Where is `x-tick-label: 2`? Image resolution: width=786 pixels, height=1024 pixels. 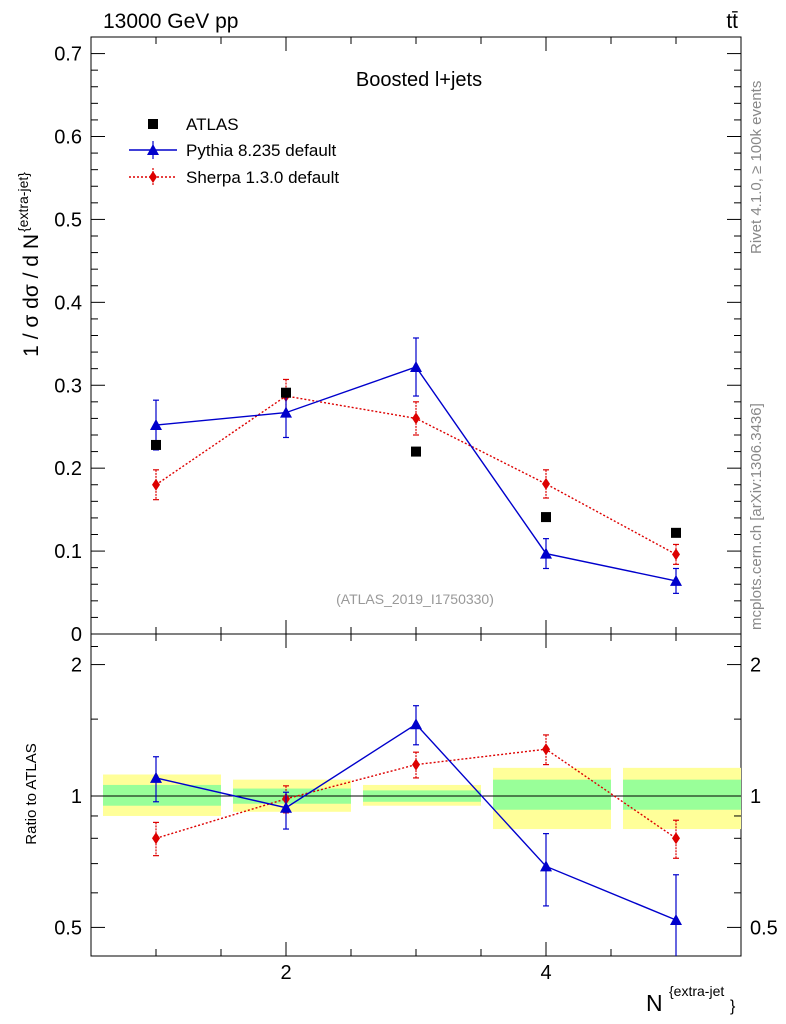 x-tick-label: 2 is located at coordinates (285, 973).